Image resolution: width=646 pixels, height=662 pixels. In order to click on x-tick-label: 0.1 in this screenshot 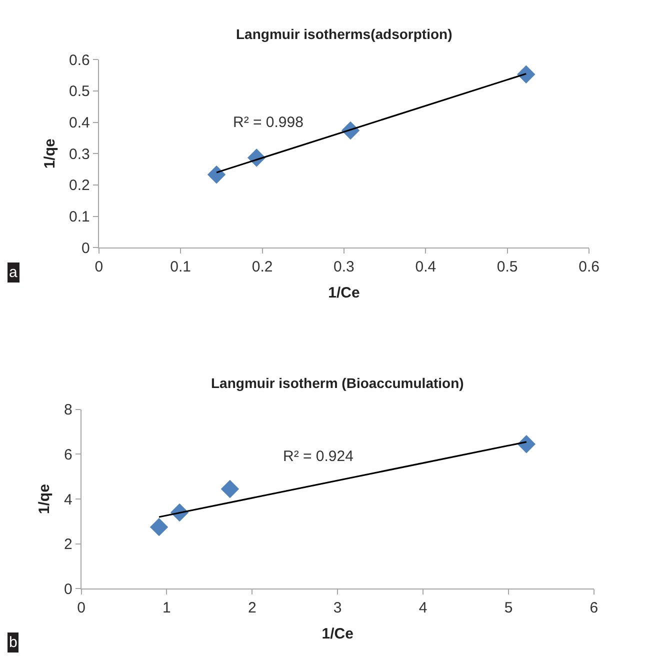, I will do `click(181, 267)`.